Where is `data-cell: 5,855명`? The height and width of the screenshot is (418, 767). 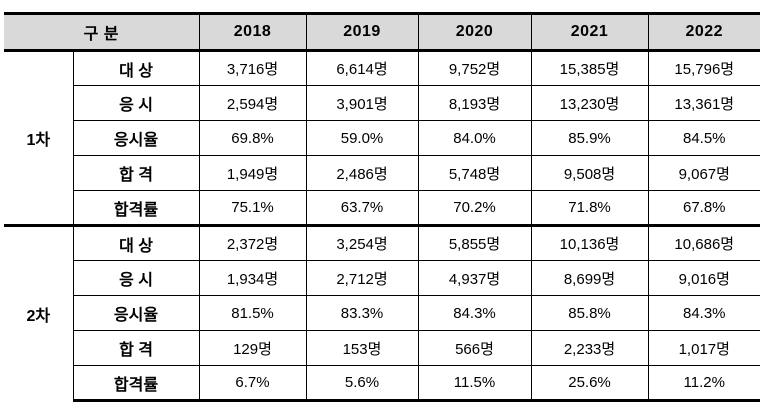 data-cell: 5,855명 is located at coordinates (474, 242).